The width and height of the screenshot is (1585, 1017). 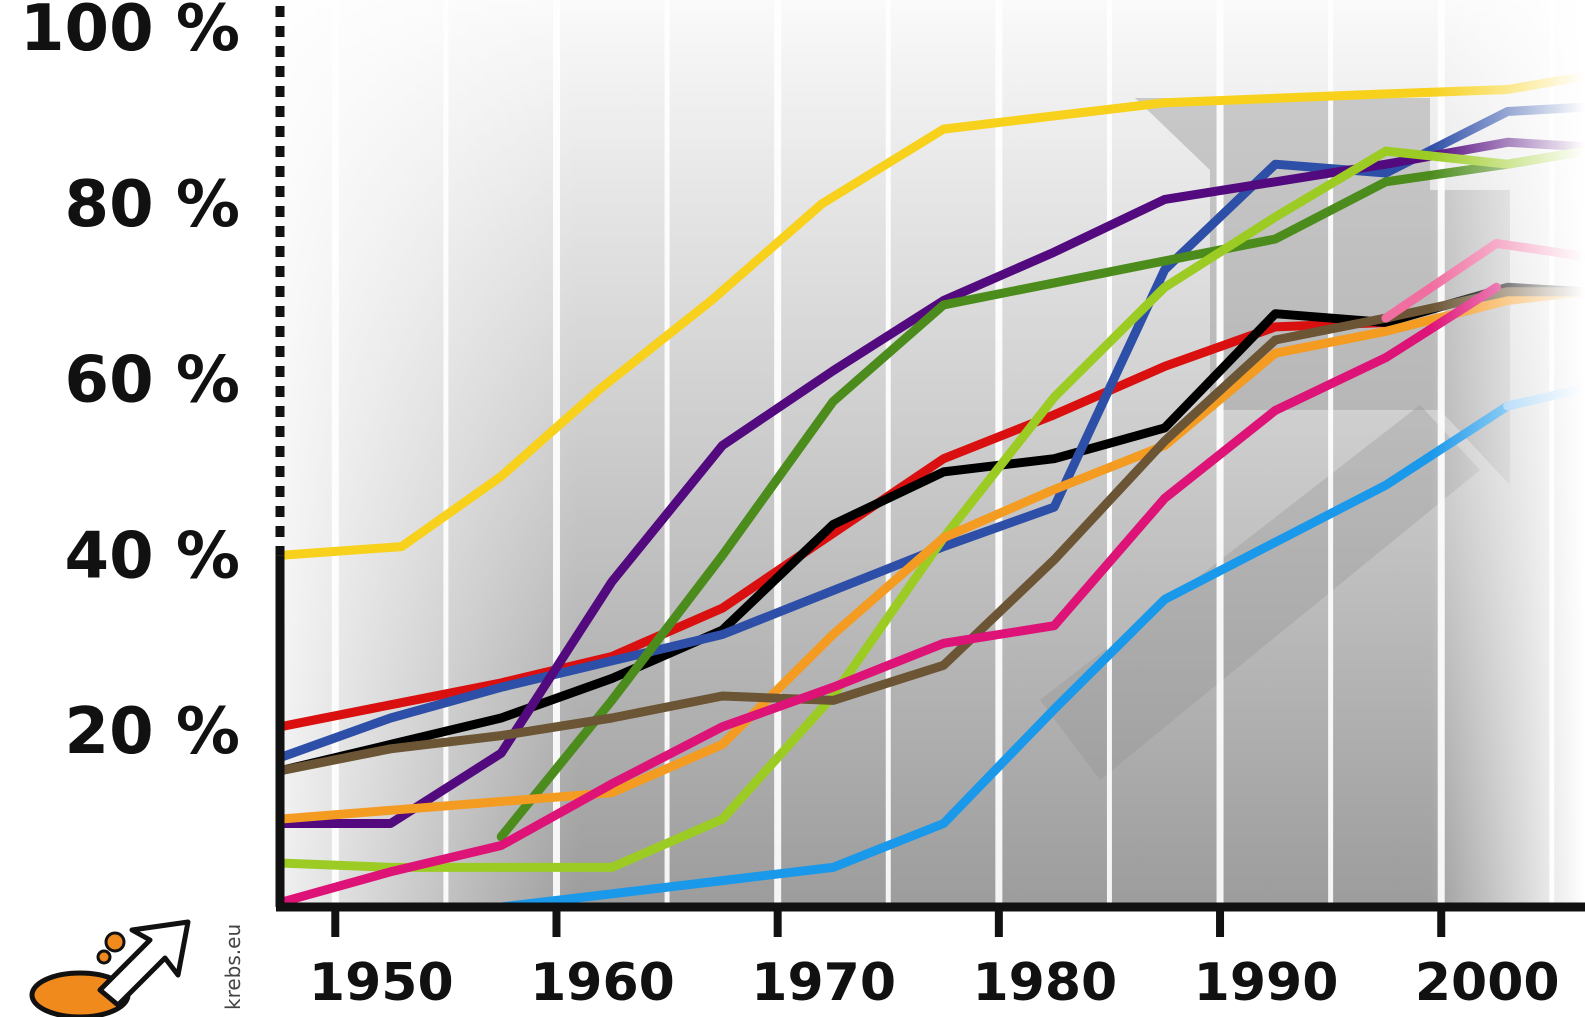 I want to click on right-fade, so click(x=1507, y=453).